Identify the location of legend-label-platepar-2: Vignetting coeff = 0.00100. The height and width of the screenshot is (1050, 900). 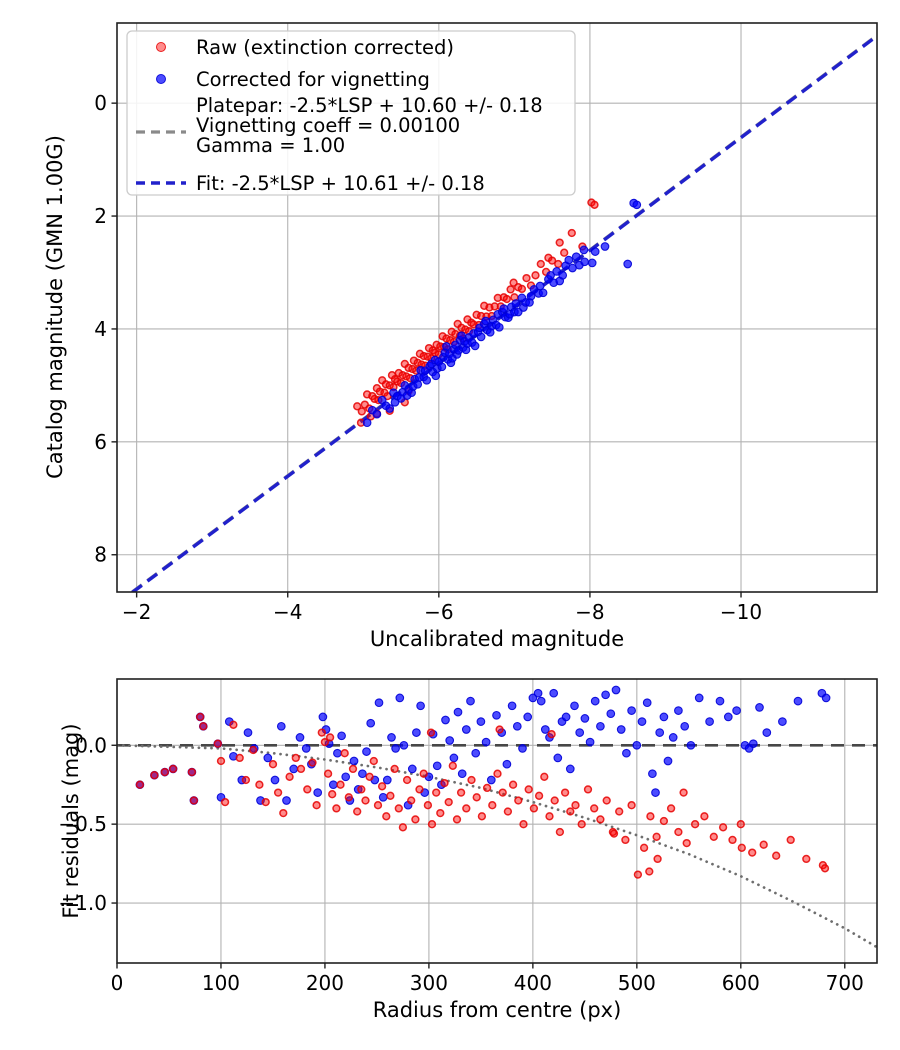
(328, 125).